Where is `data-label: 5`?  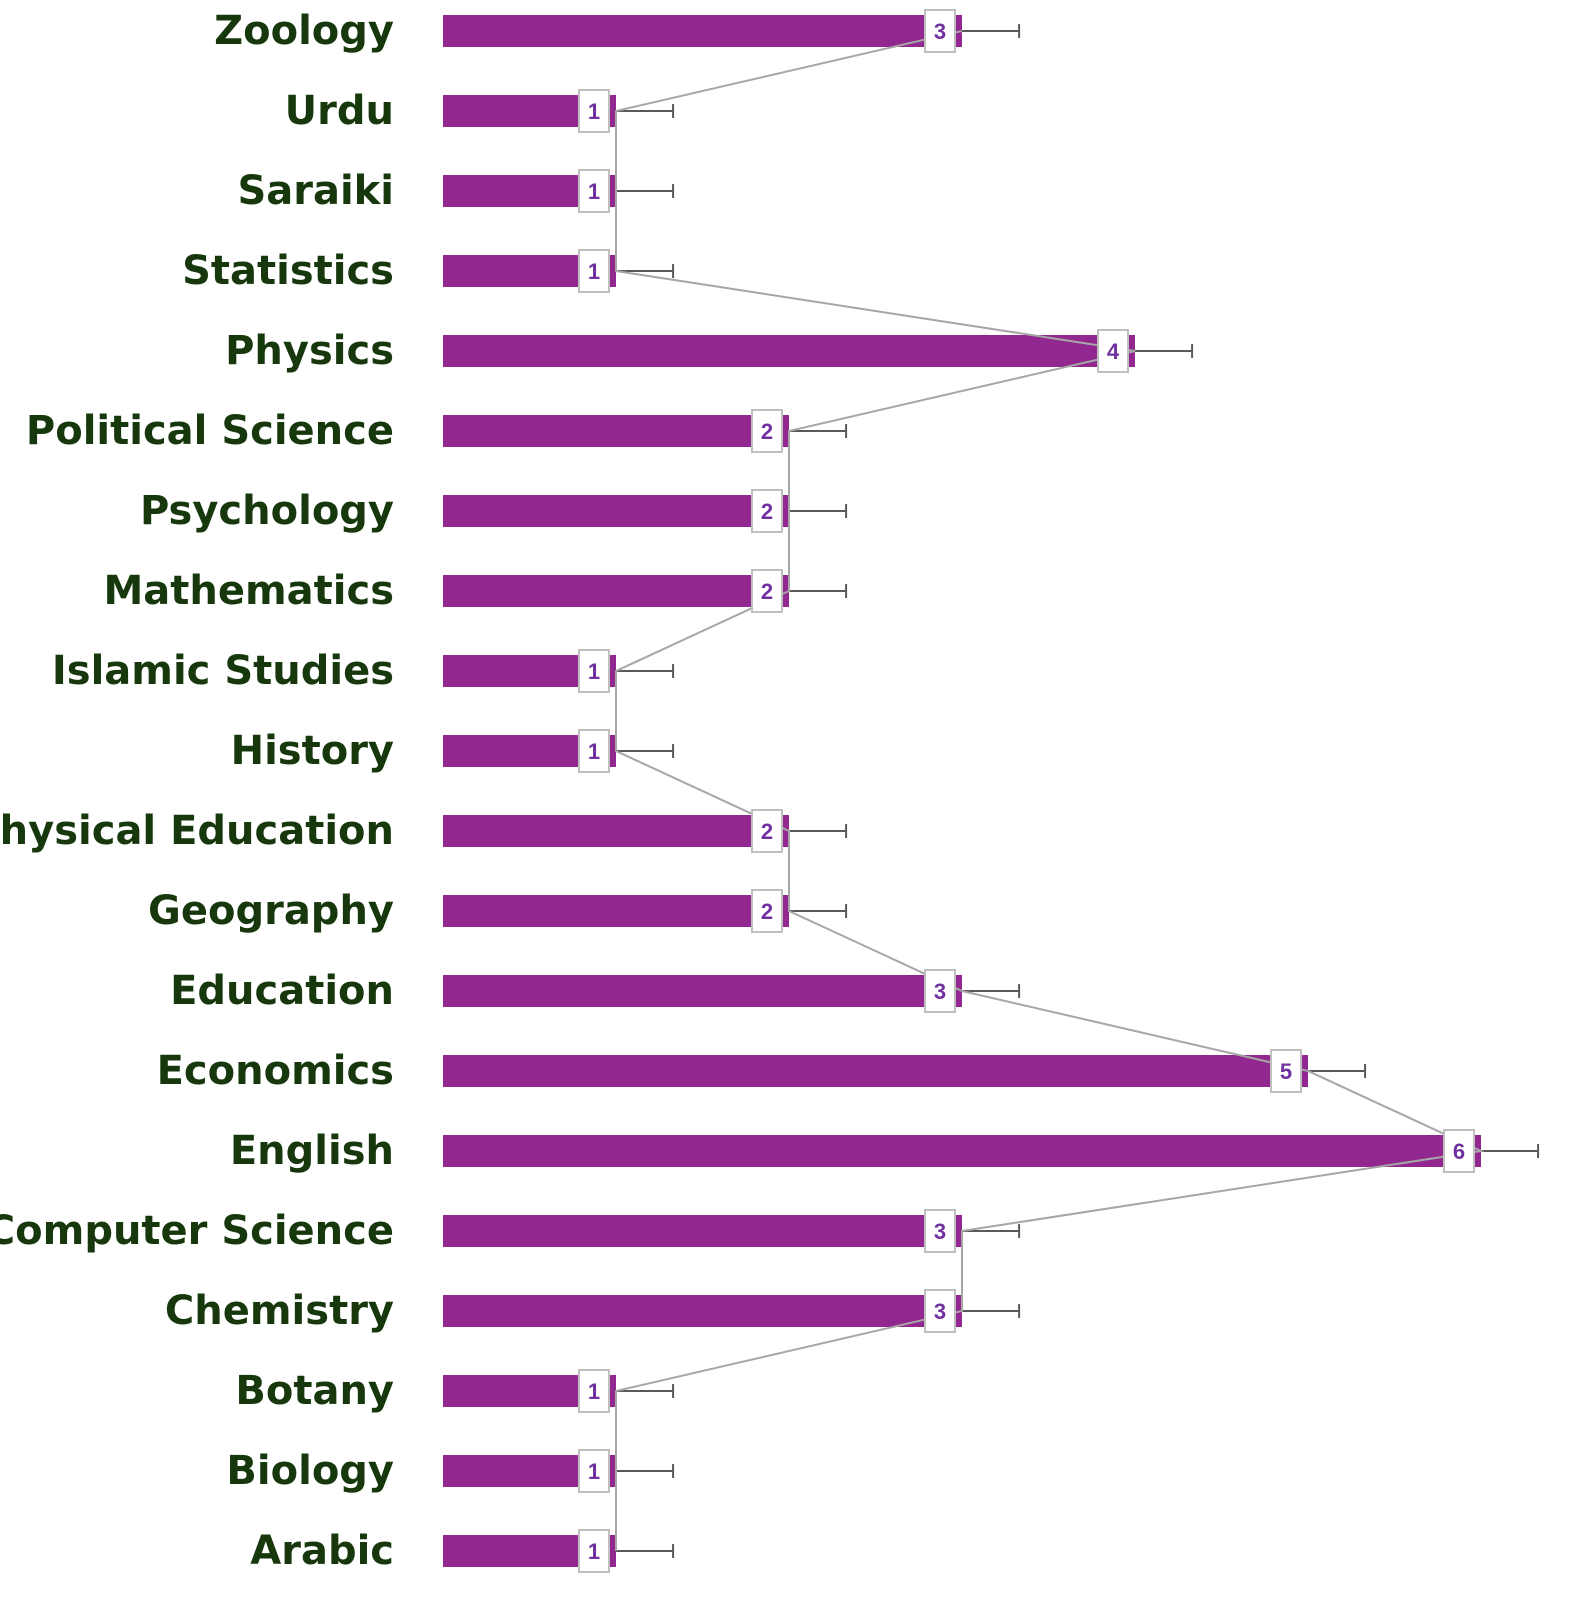
data-label: 5 is located at coordinates (1286, 1071).